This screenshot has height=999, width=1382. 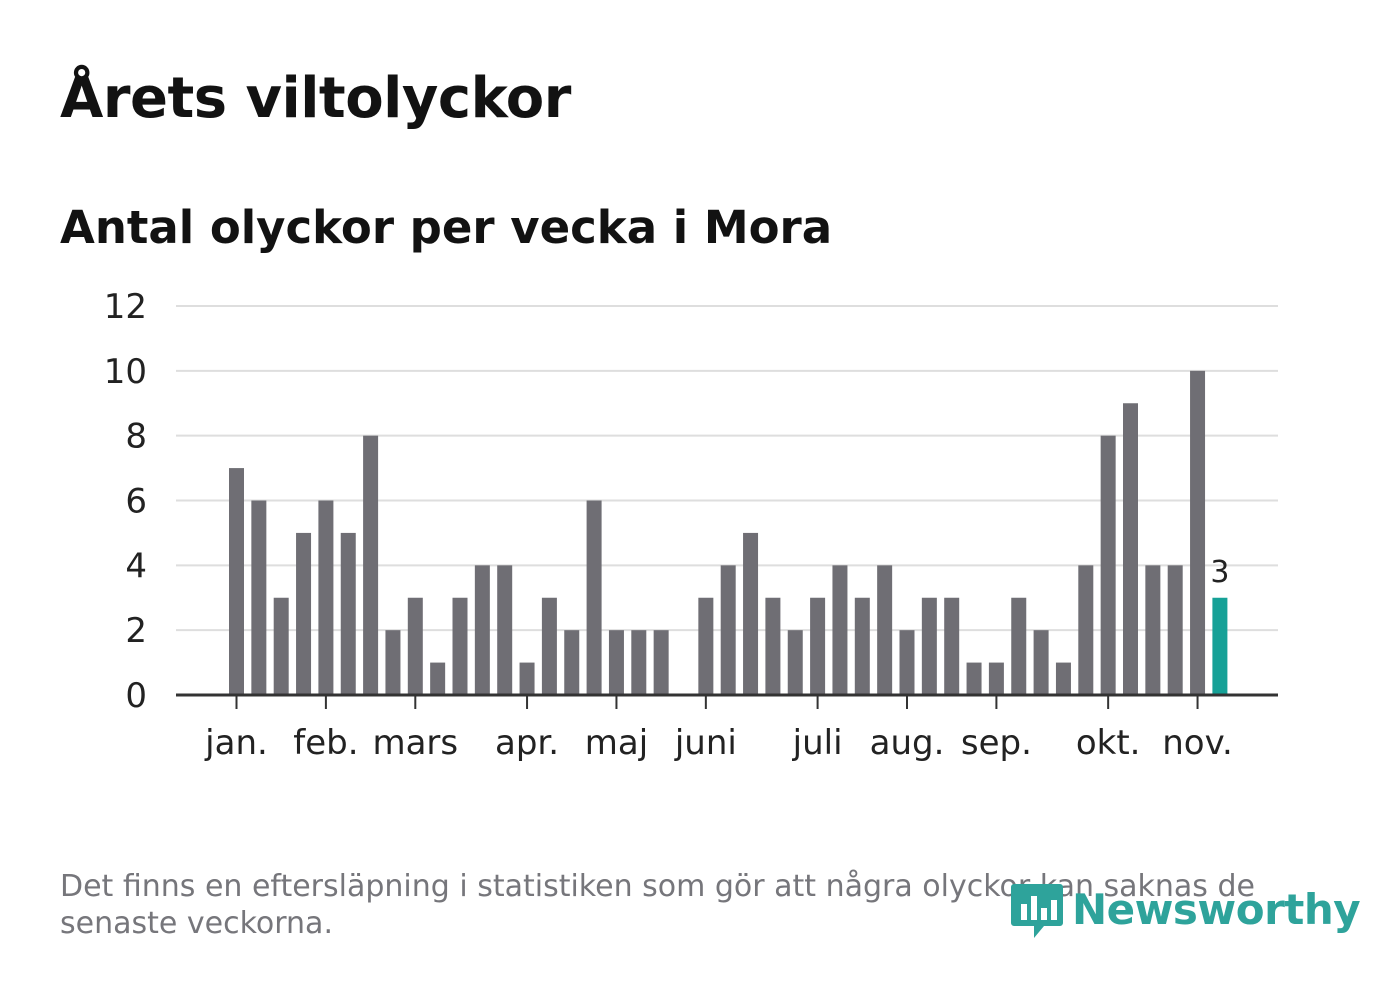 I want to click on x-tick-label: maj, so click(x=616, y=743).